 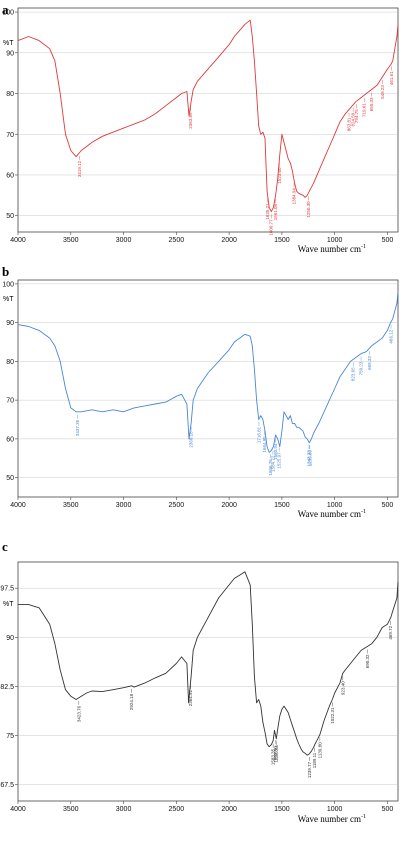 I want to click on peak-label: 1664.95, so click(x=264, y=444).